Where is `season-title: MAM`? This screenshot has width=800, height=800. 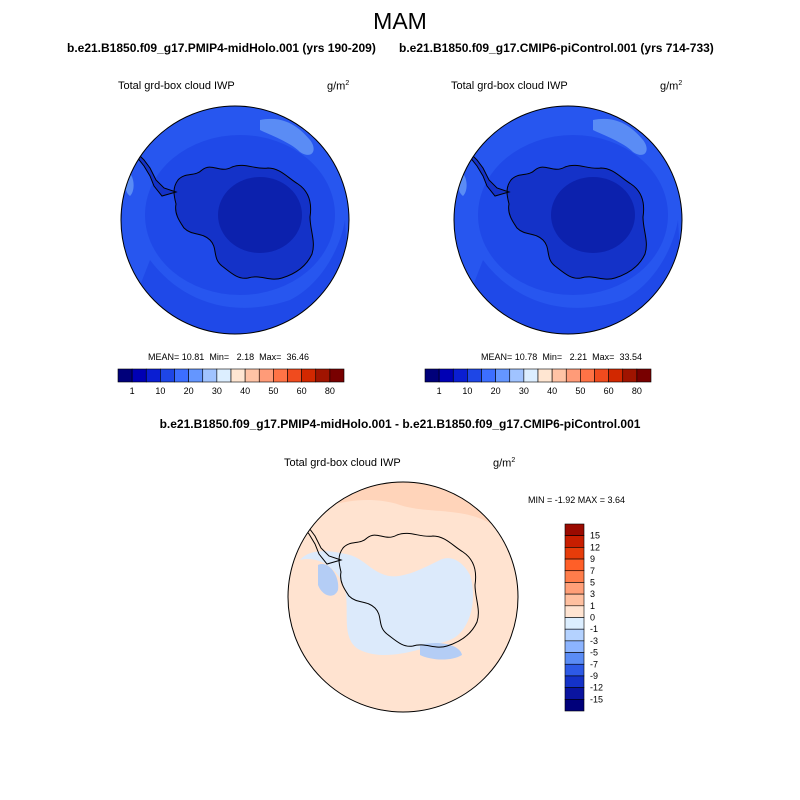
season-title: MAM is located at coordinates (400, 21).